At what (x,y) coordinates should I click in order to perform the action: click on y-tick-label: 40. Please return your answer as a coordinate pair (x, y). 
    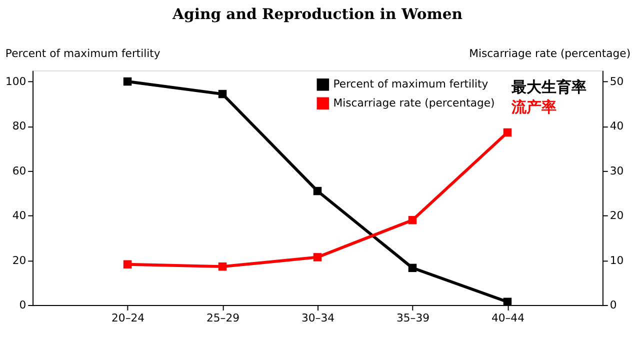
    Looking at the image, I should click on (19, 215).